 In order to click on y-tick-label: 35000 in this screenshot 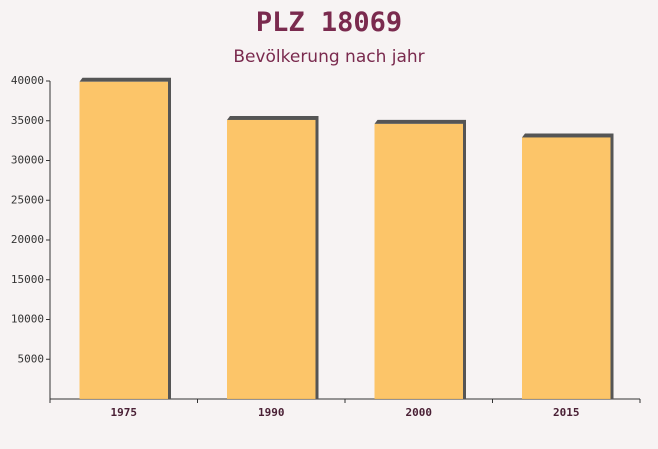, I will do `click(27, 120)`.